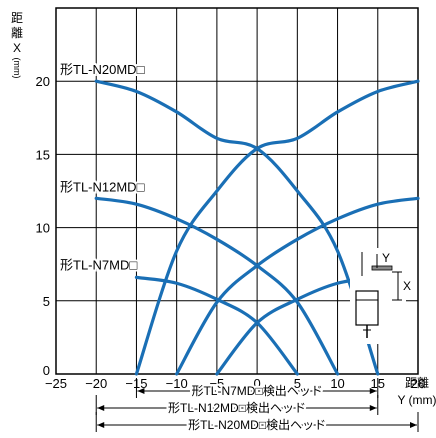  I want to click on x-tick-label: 20, so click(418, 383).